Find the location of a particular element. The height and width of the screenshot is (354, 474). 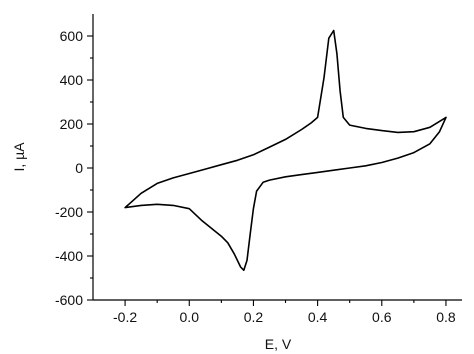

x-tick-label: 0.8 is located at coordinates (446, 317).